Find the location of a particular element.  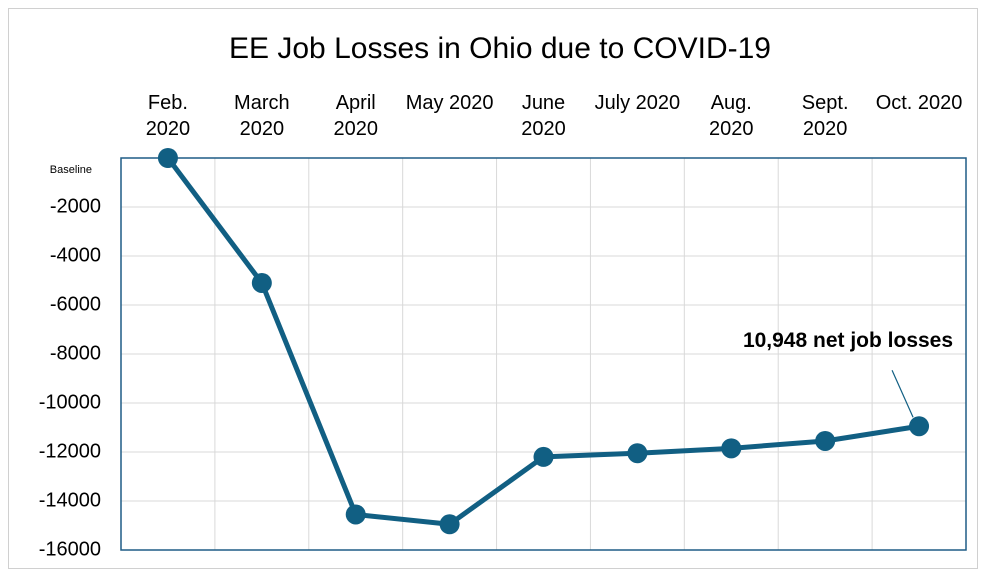

chart-title: EE Job Losses in Ohio due to COVID-19 is located at coordinates (500, 48).